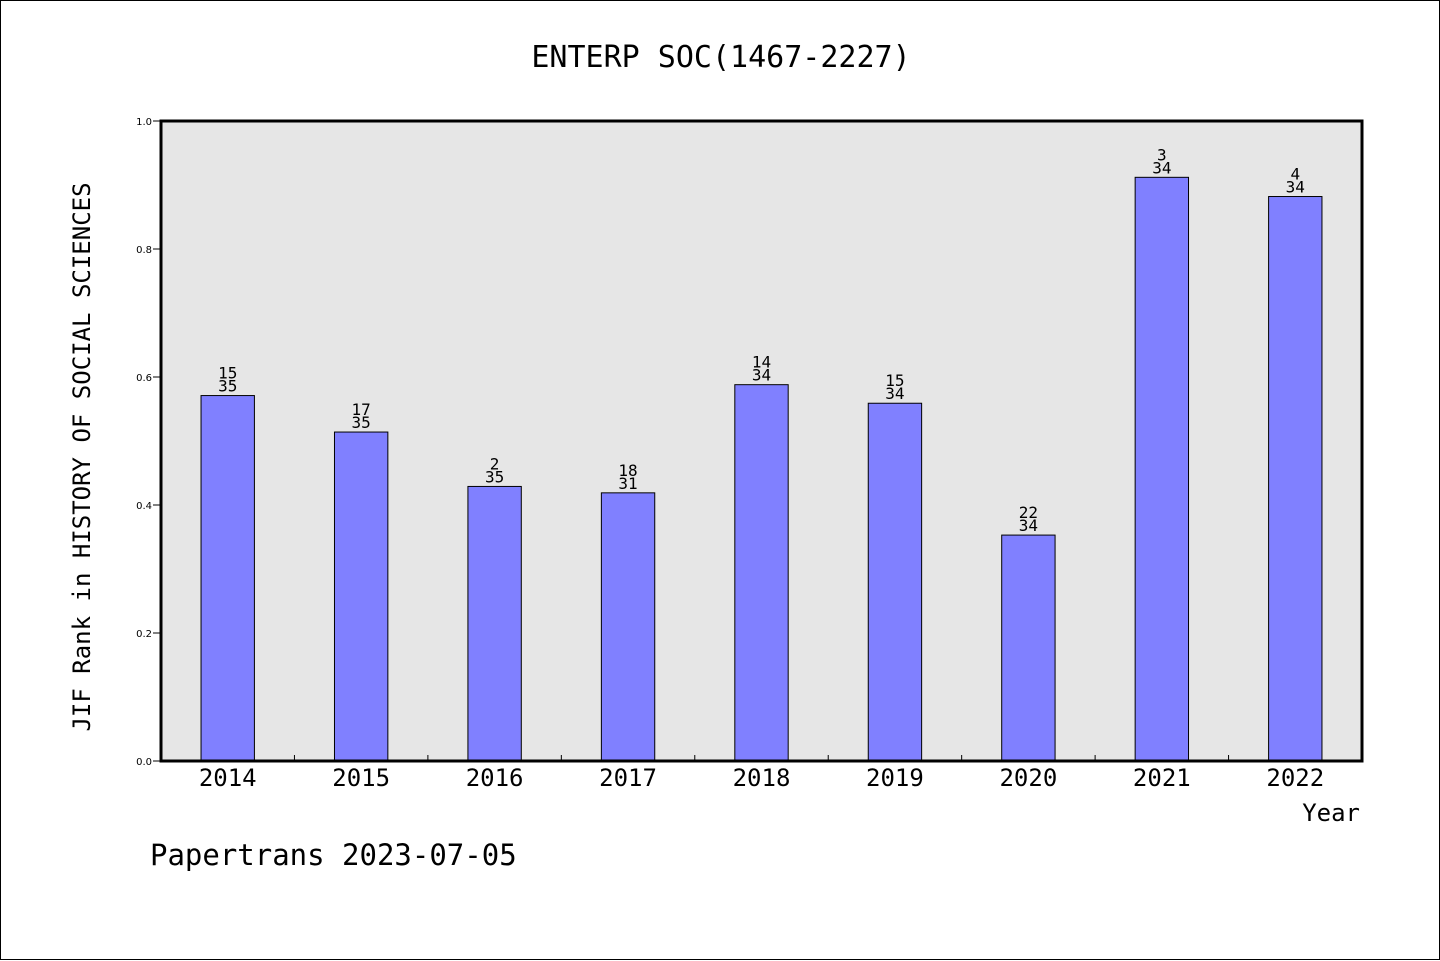 Image resolution: width=1440 pixels, height=961 pixels. Describe the element at coordinates (1028, 512) in the screenshot. I see `bar-label-rank: 22` at that location.